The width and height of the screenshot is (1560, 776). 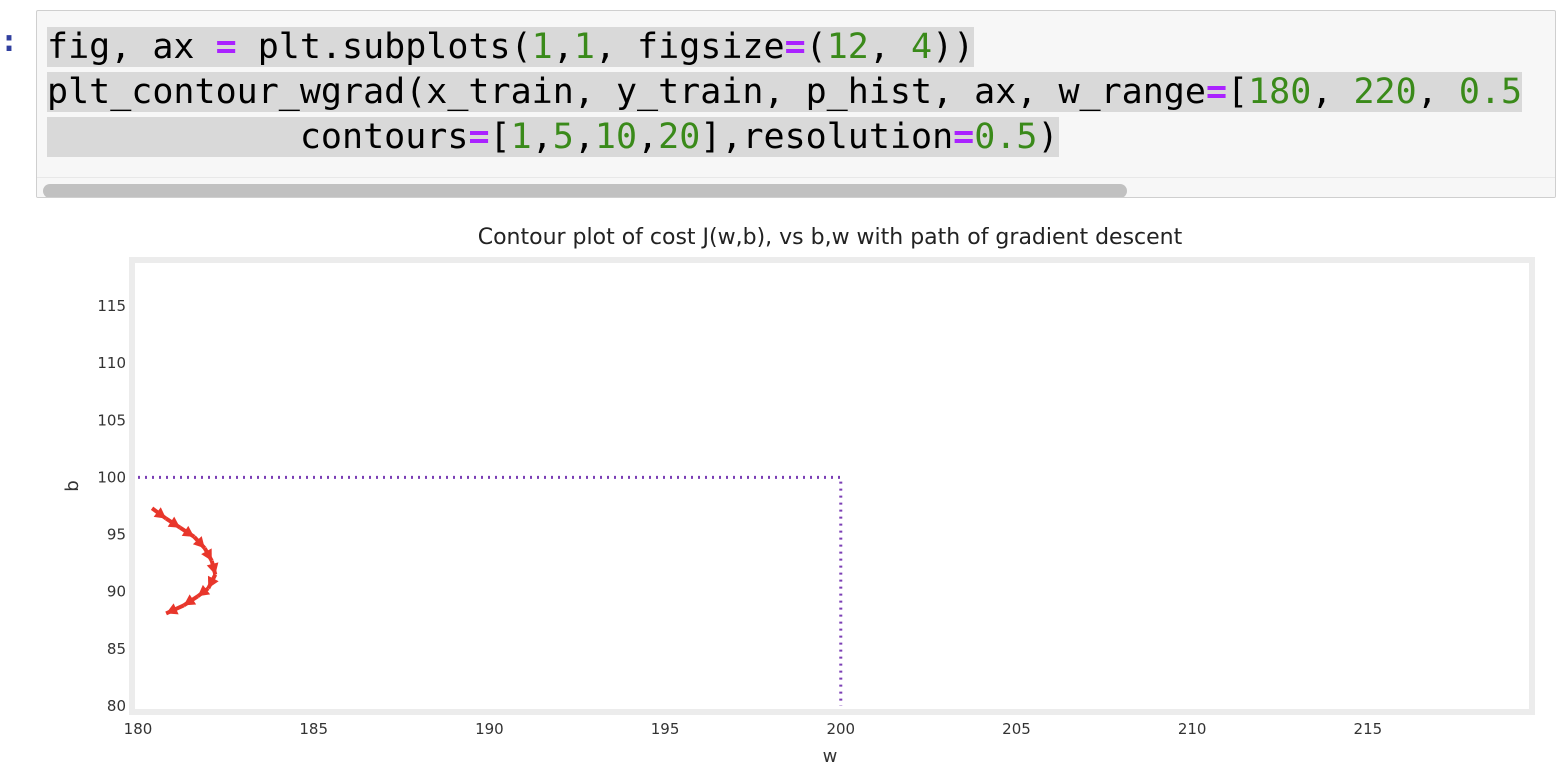 I want to click on y-tick-label: 80, so click(x=116, y=706).